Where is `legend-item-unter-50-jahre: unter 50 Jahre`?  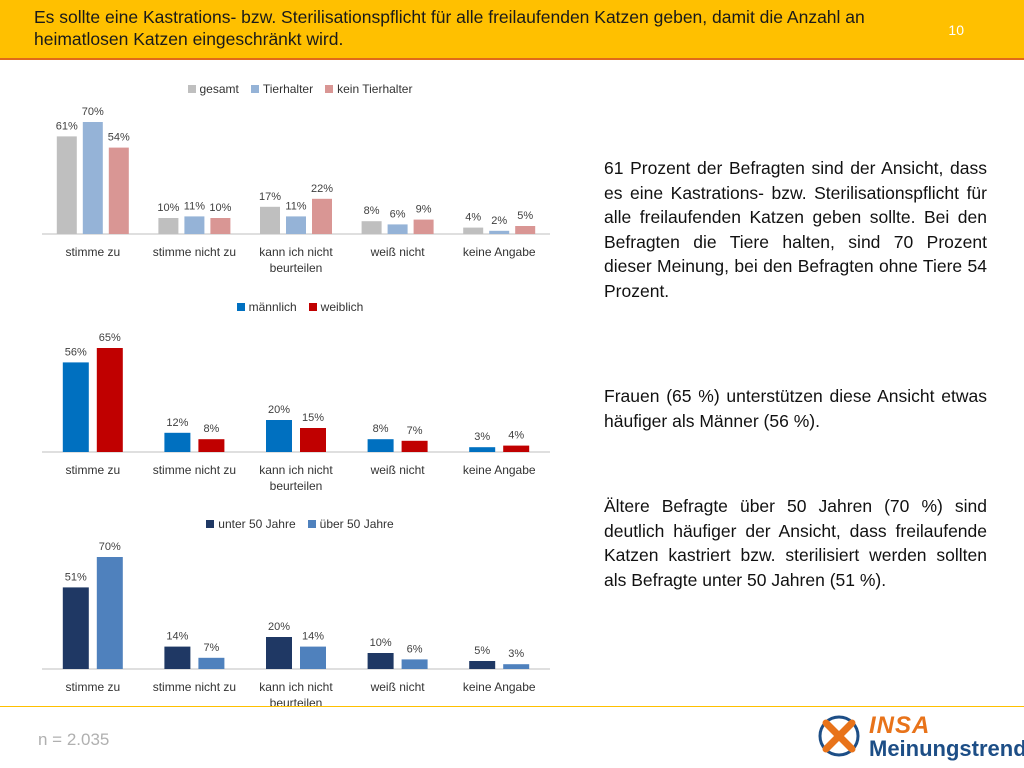 legend-item-unter-50-jahre: unter 50 Jahre is located at coordinates (251, 524).